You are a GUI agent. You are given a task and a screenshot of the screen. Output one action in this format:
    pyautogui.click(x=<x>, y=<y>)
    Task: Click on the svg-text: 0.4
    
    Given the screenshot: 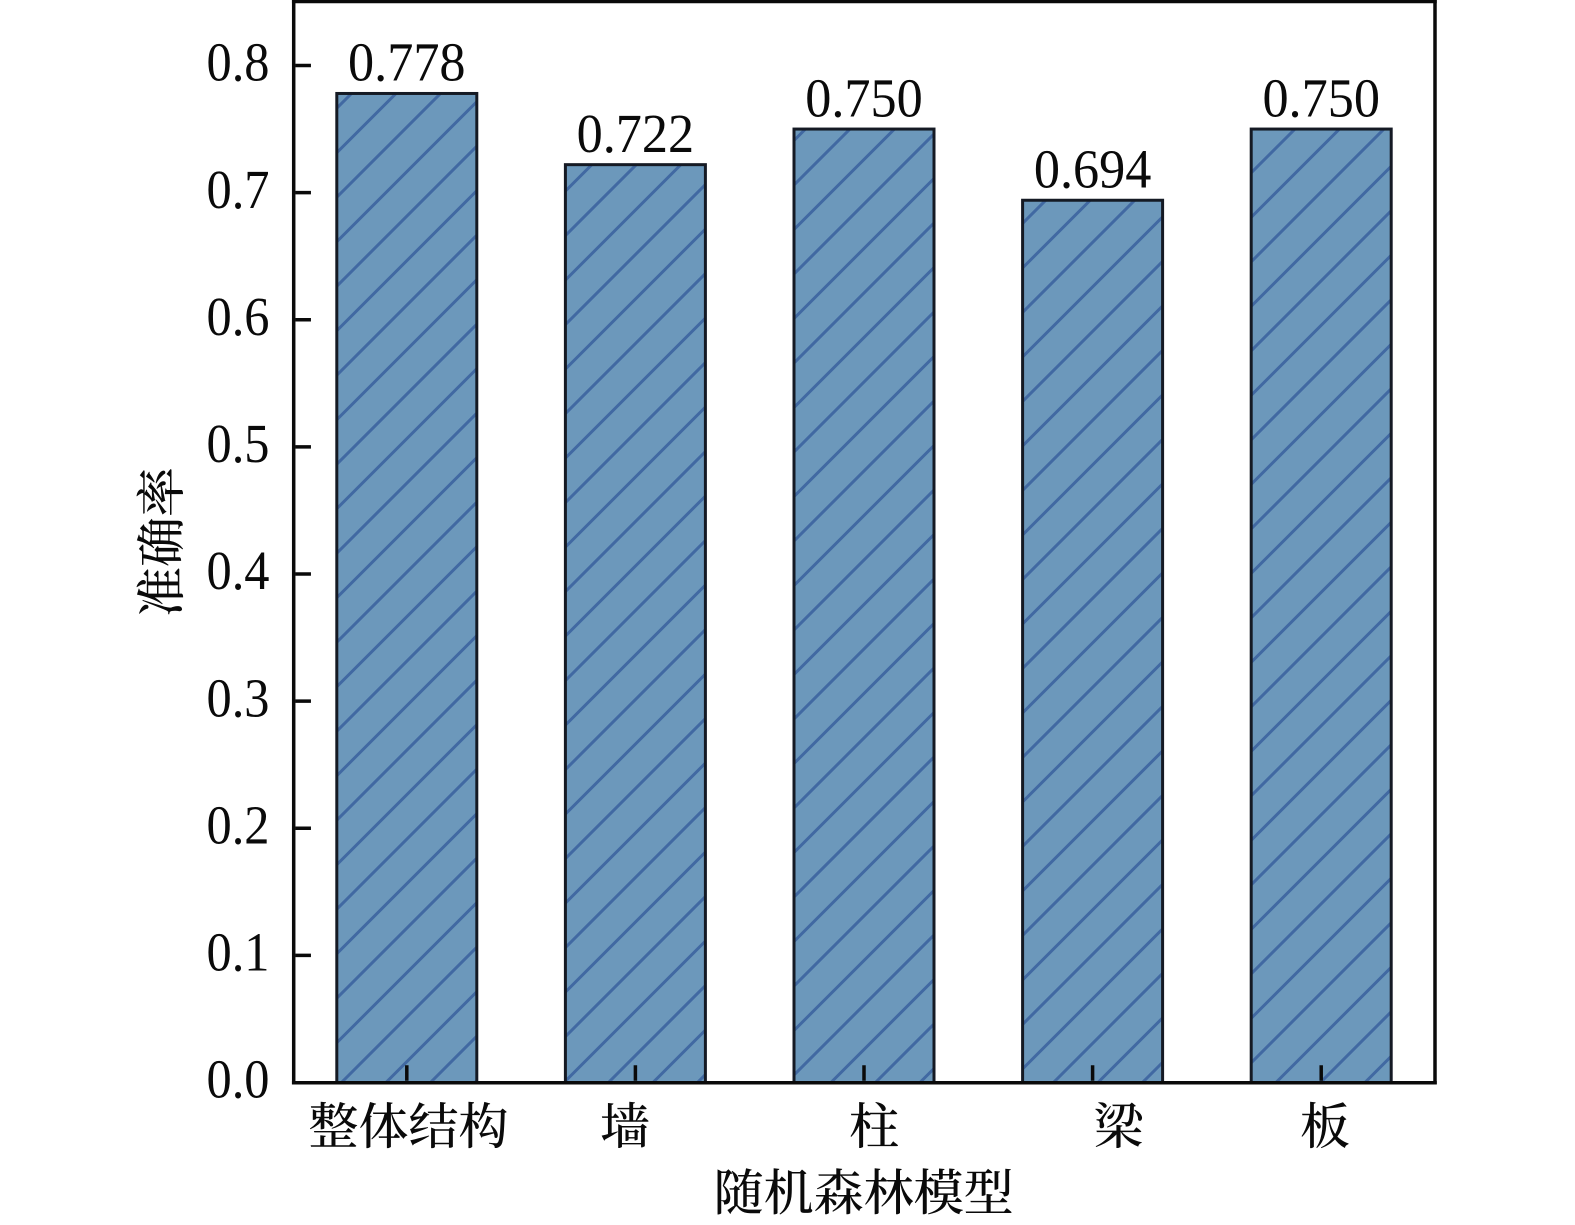 What is the action you would take?
    pyautogui.click(x=238, y=570)
    